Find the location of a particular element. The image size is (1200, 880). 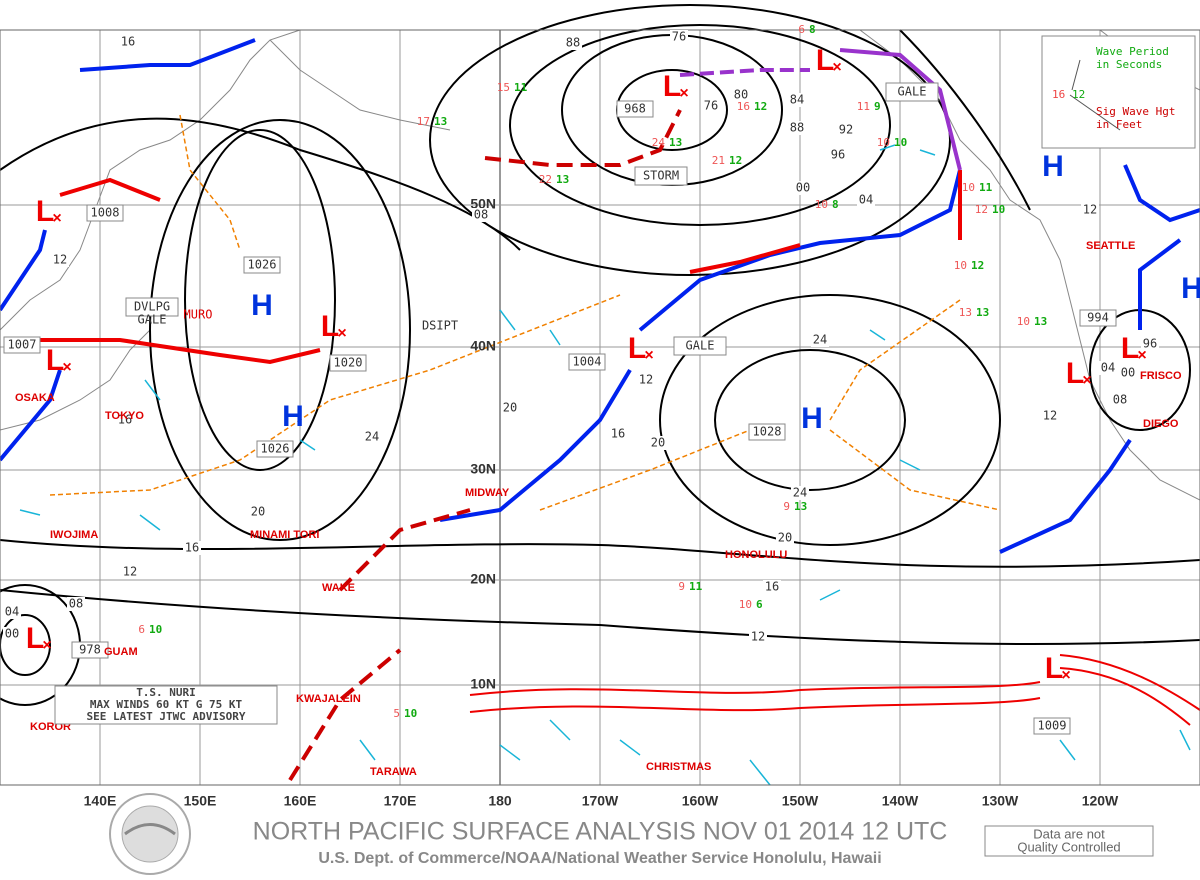

noaa-logo is located at coordinates (150, 834).